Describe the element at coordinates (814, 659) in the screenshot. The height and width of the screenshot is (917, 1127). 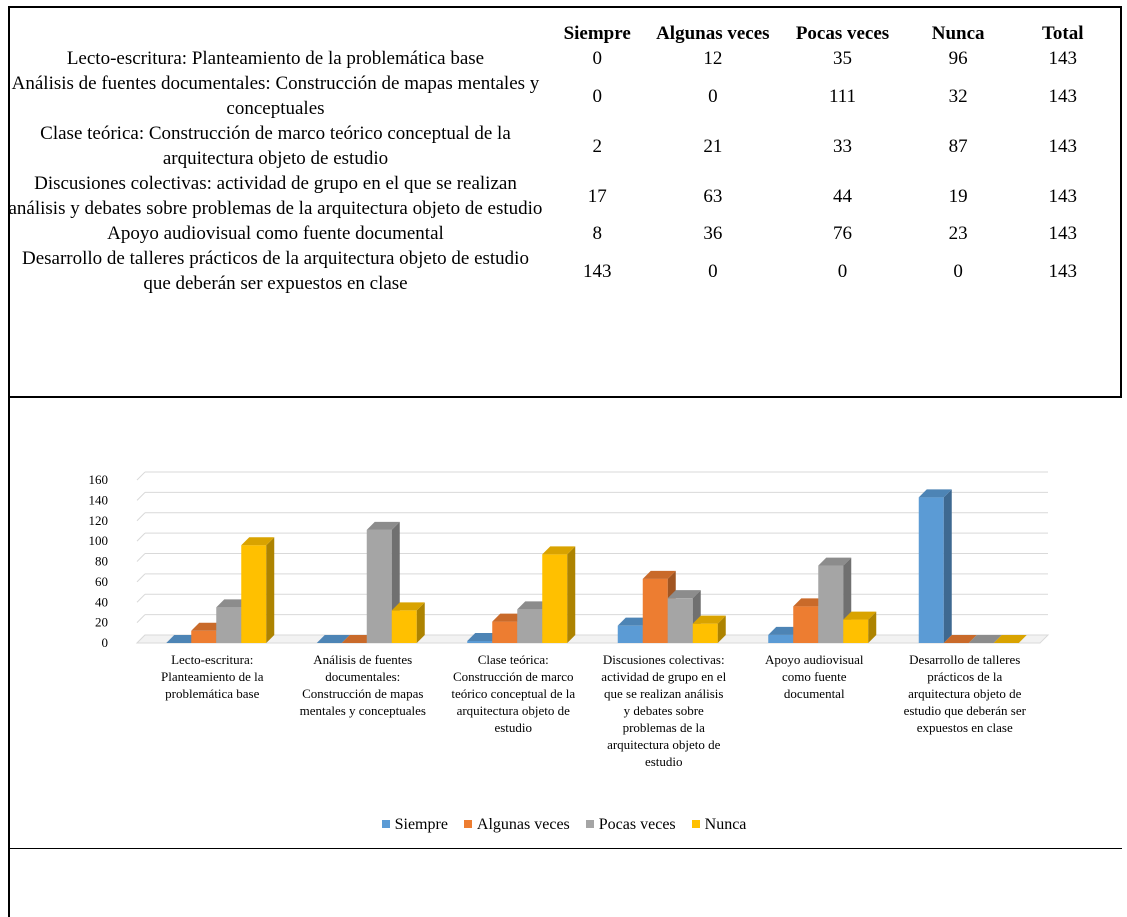
I see `x-category-label: Apoyo audiovisual` at that location.